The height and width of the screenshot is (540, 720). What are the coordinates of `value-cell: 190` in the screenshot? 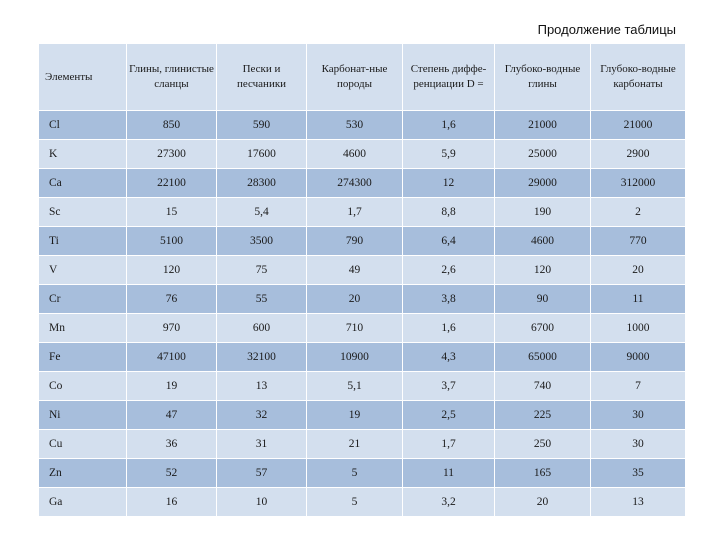 It's located at (542, 212).